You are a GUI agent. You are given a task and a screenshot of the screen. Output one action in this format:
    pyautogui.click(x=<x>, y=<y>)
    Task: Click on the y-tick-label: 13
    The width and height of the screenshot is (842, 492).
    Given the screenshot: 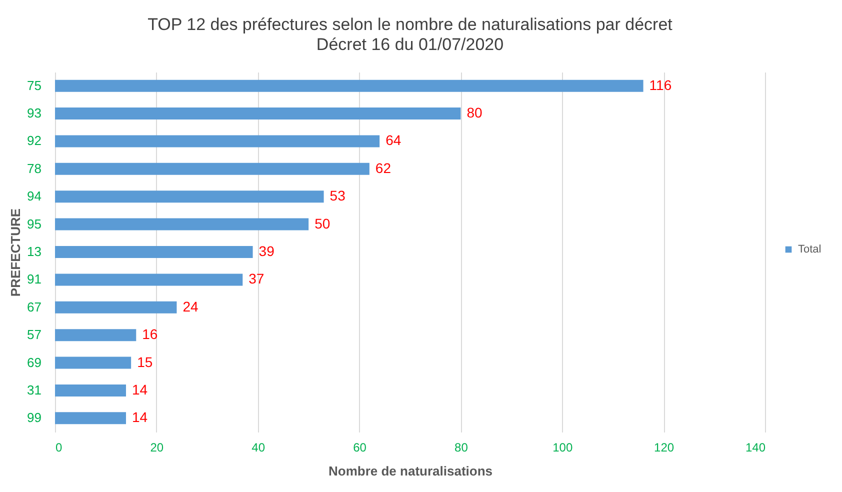 What is the action you would take?
    pyautogui.click(x=34, y=251)
    